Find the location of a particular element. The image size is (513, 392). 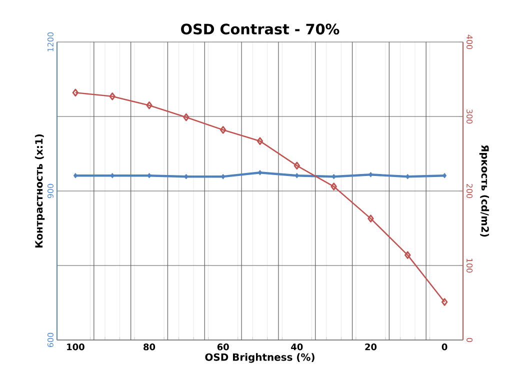

x-tick-label: 100 is located at coordinates (75, 347).